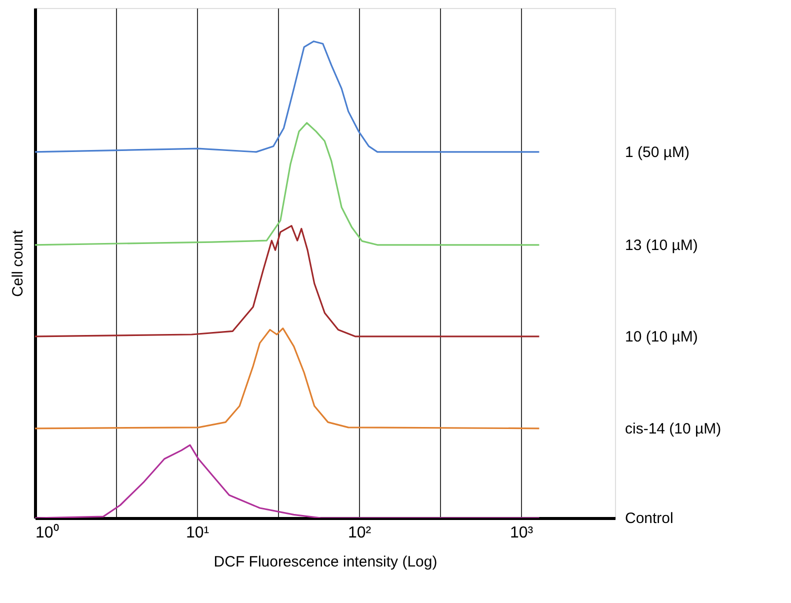 The height and width of the screenshot is (603, 791). What do you see at coordinates (198, 533) in the screenshot?
I see `x-tick-label: 10¹` at bounding box center [198, 533].